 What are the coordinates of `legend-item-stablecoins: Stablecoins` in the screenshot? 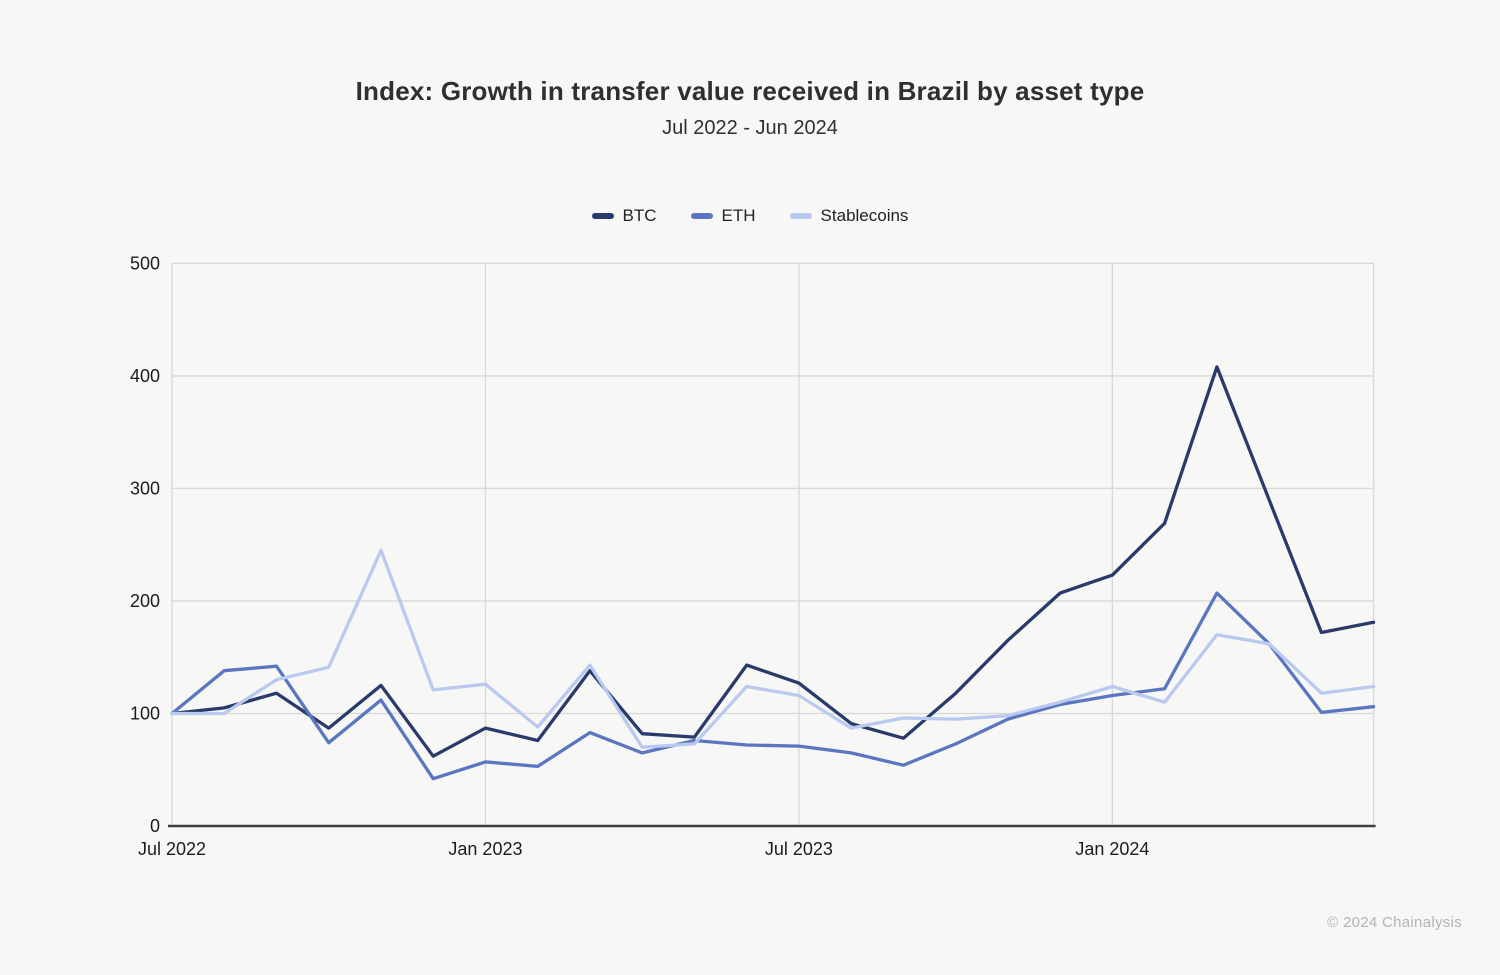 It's located at (849, 216).